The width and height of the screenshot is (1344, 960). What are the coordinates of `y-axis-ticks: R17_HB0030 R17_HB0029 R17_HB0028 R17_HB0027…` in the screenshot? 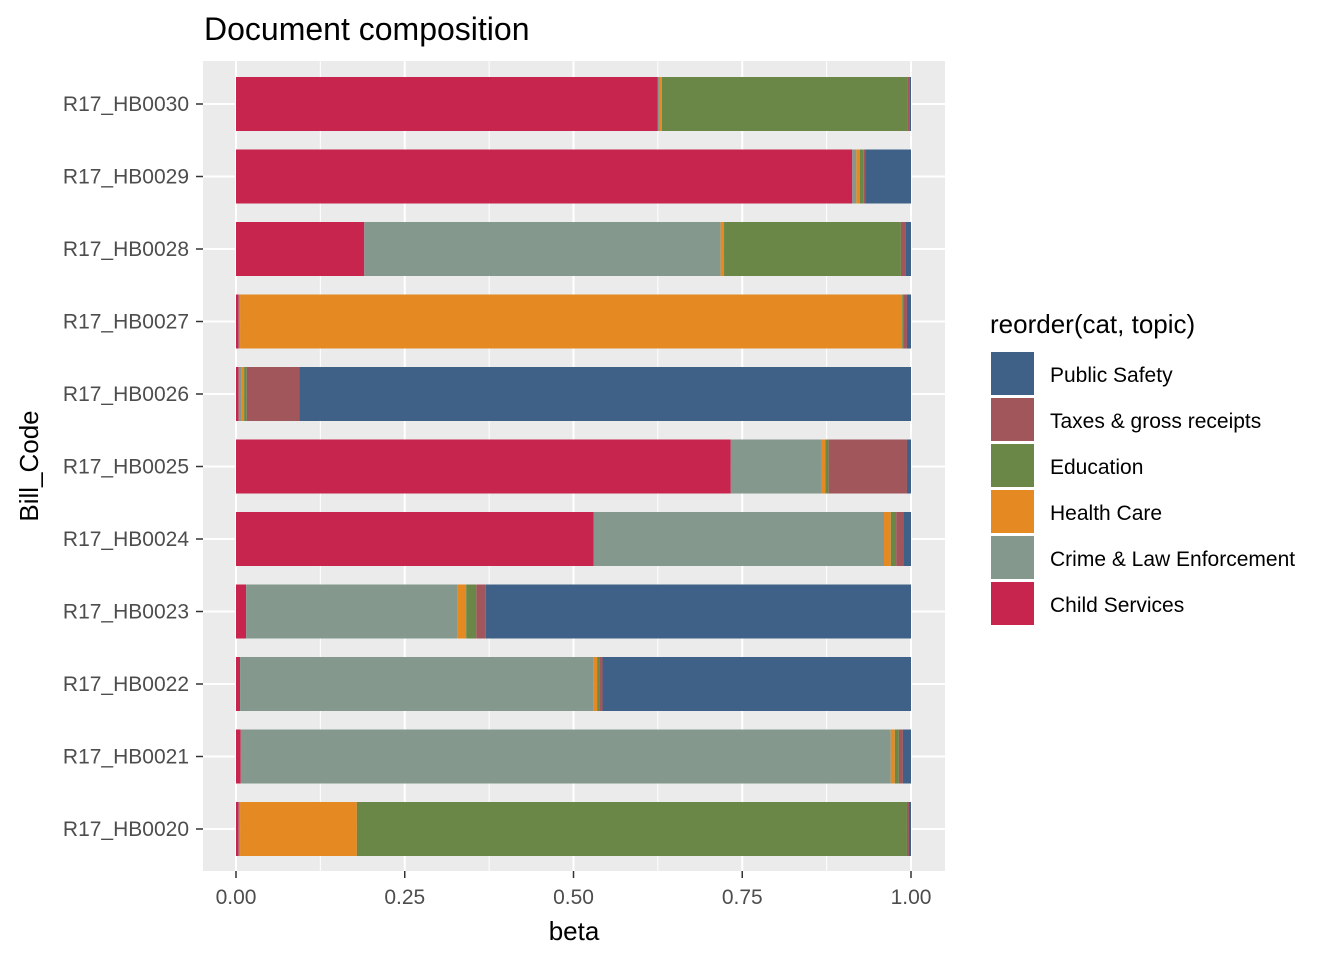 It's located at (133, 467).